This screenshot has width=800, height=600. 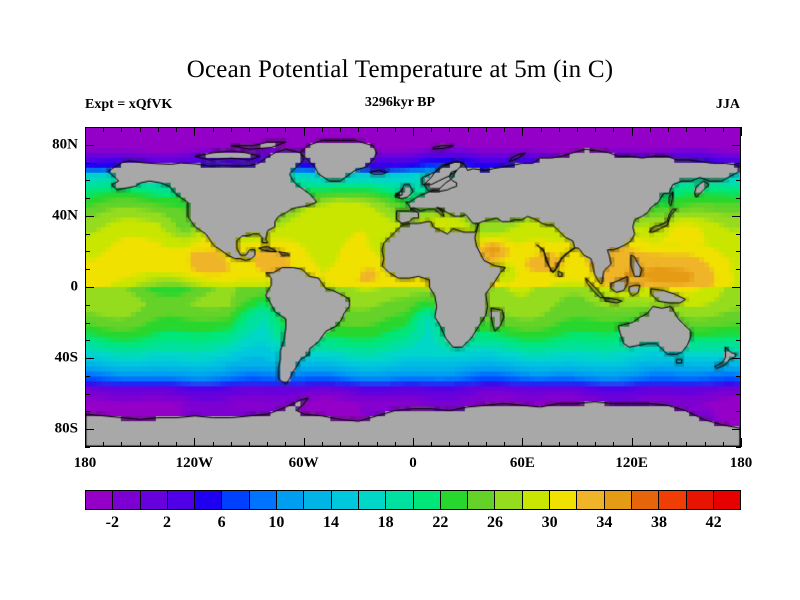 I want to click on y-tick-label: 80S, so click(x=66, y=428).